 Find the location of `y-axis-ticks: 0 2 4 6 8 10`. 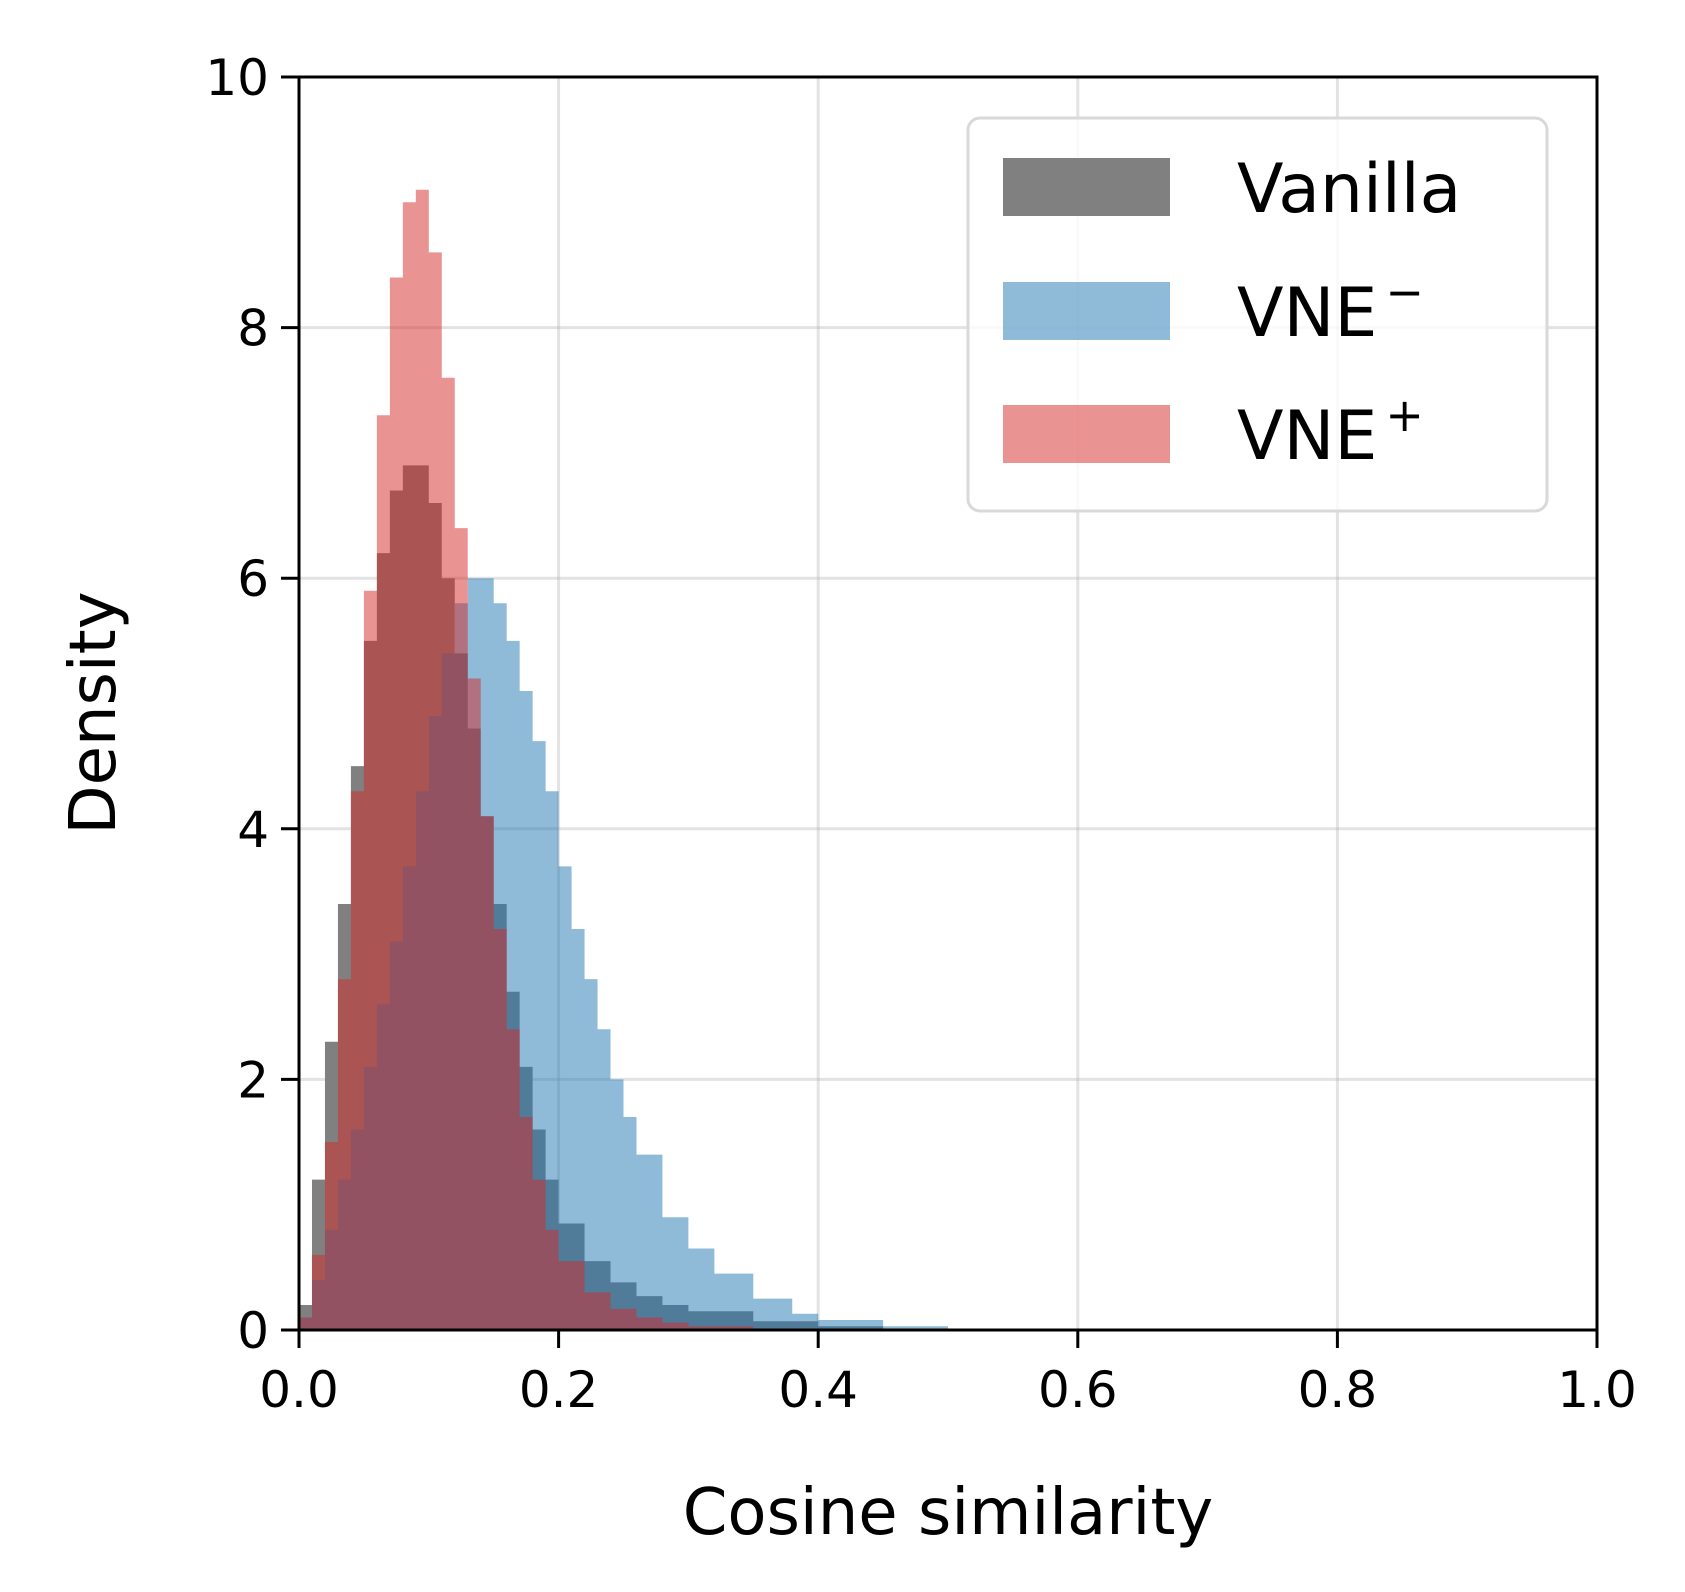

y-axis-ticks: 0 2 4 6 8 10 is located at coordinates (252, 704).